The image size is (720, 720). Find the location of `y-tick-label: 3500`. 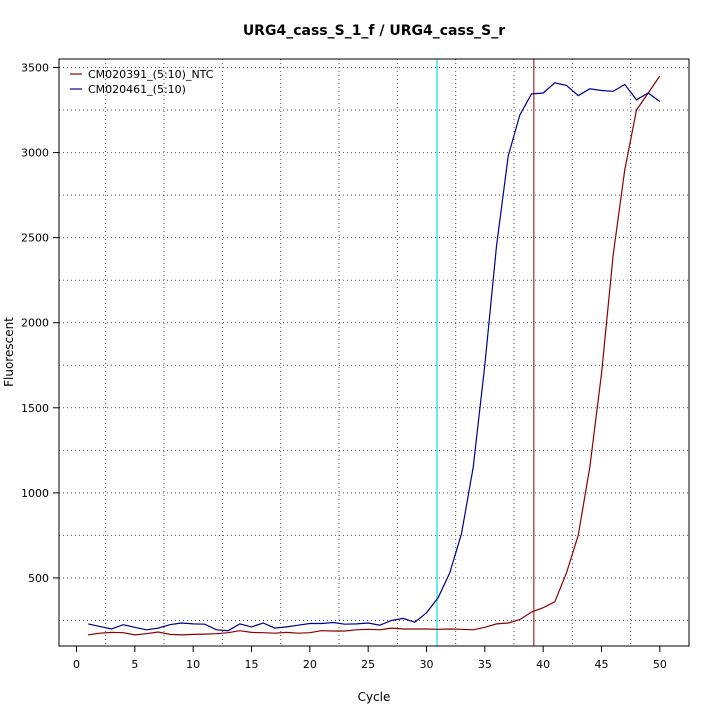

y-tick-label: 3500 is located at coordinates (35, 68).